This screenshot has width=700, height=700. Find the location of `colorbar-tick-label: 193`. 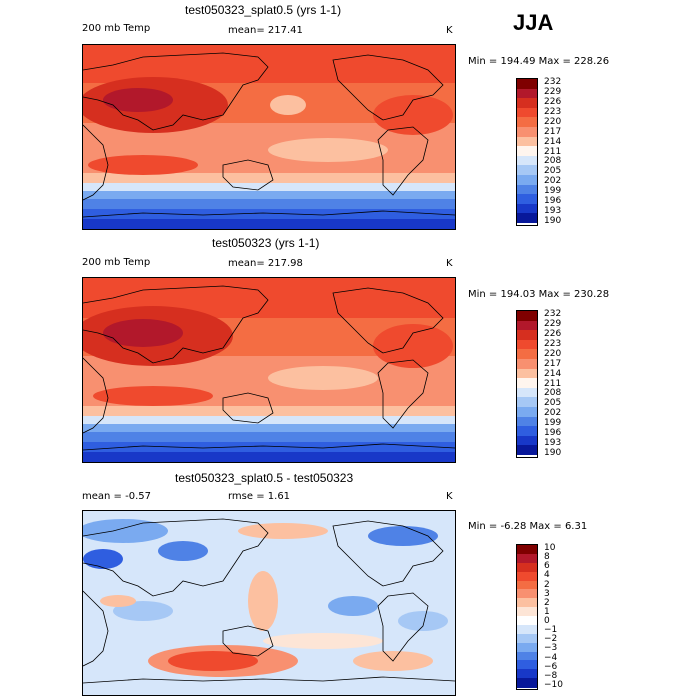

colorbar-tick-label: 193 is located at coordinates (553, 210).